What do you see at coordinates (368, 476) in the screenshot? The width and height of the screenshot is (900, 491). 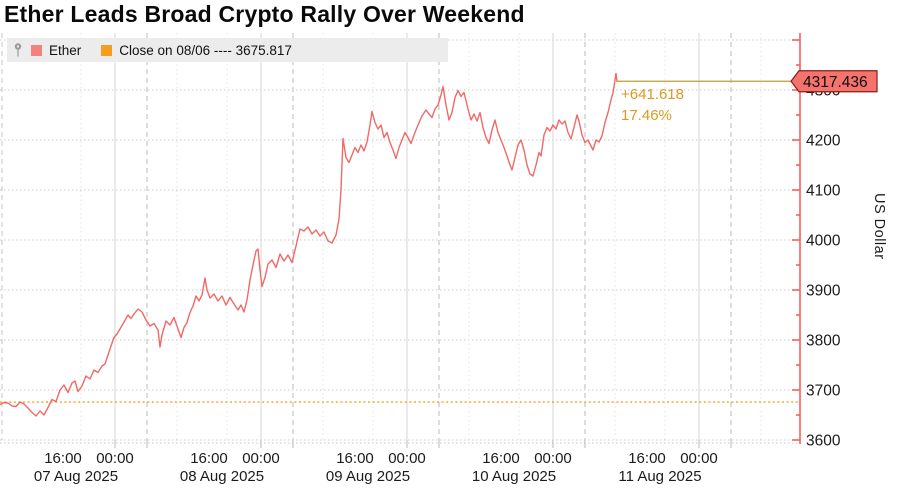 I see `x-axis-date-label: 09 Aug 2025` at bounding box center [368, 476].